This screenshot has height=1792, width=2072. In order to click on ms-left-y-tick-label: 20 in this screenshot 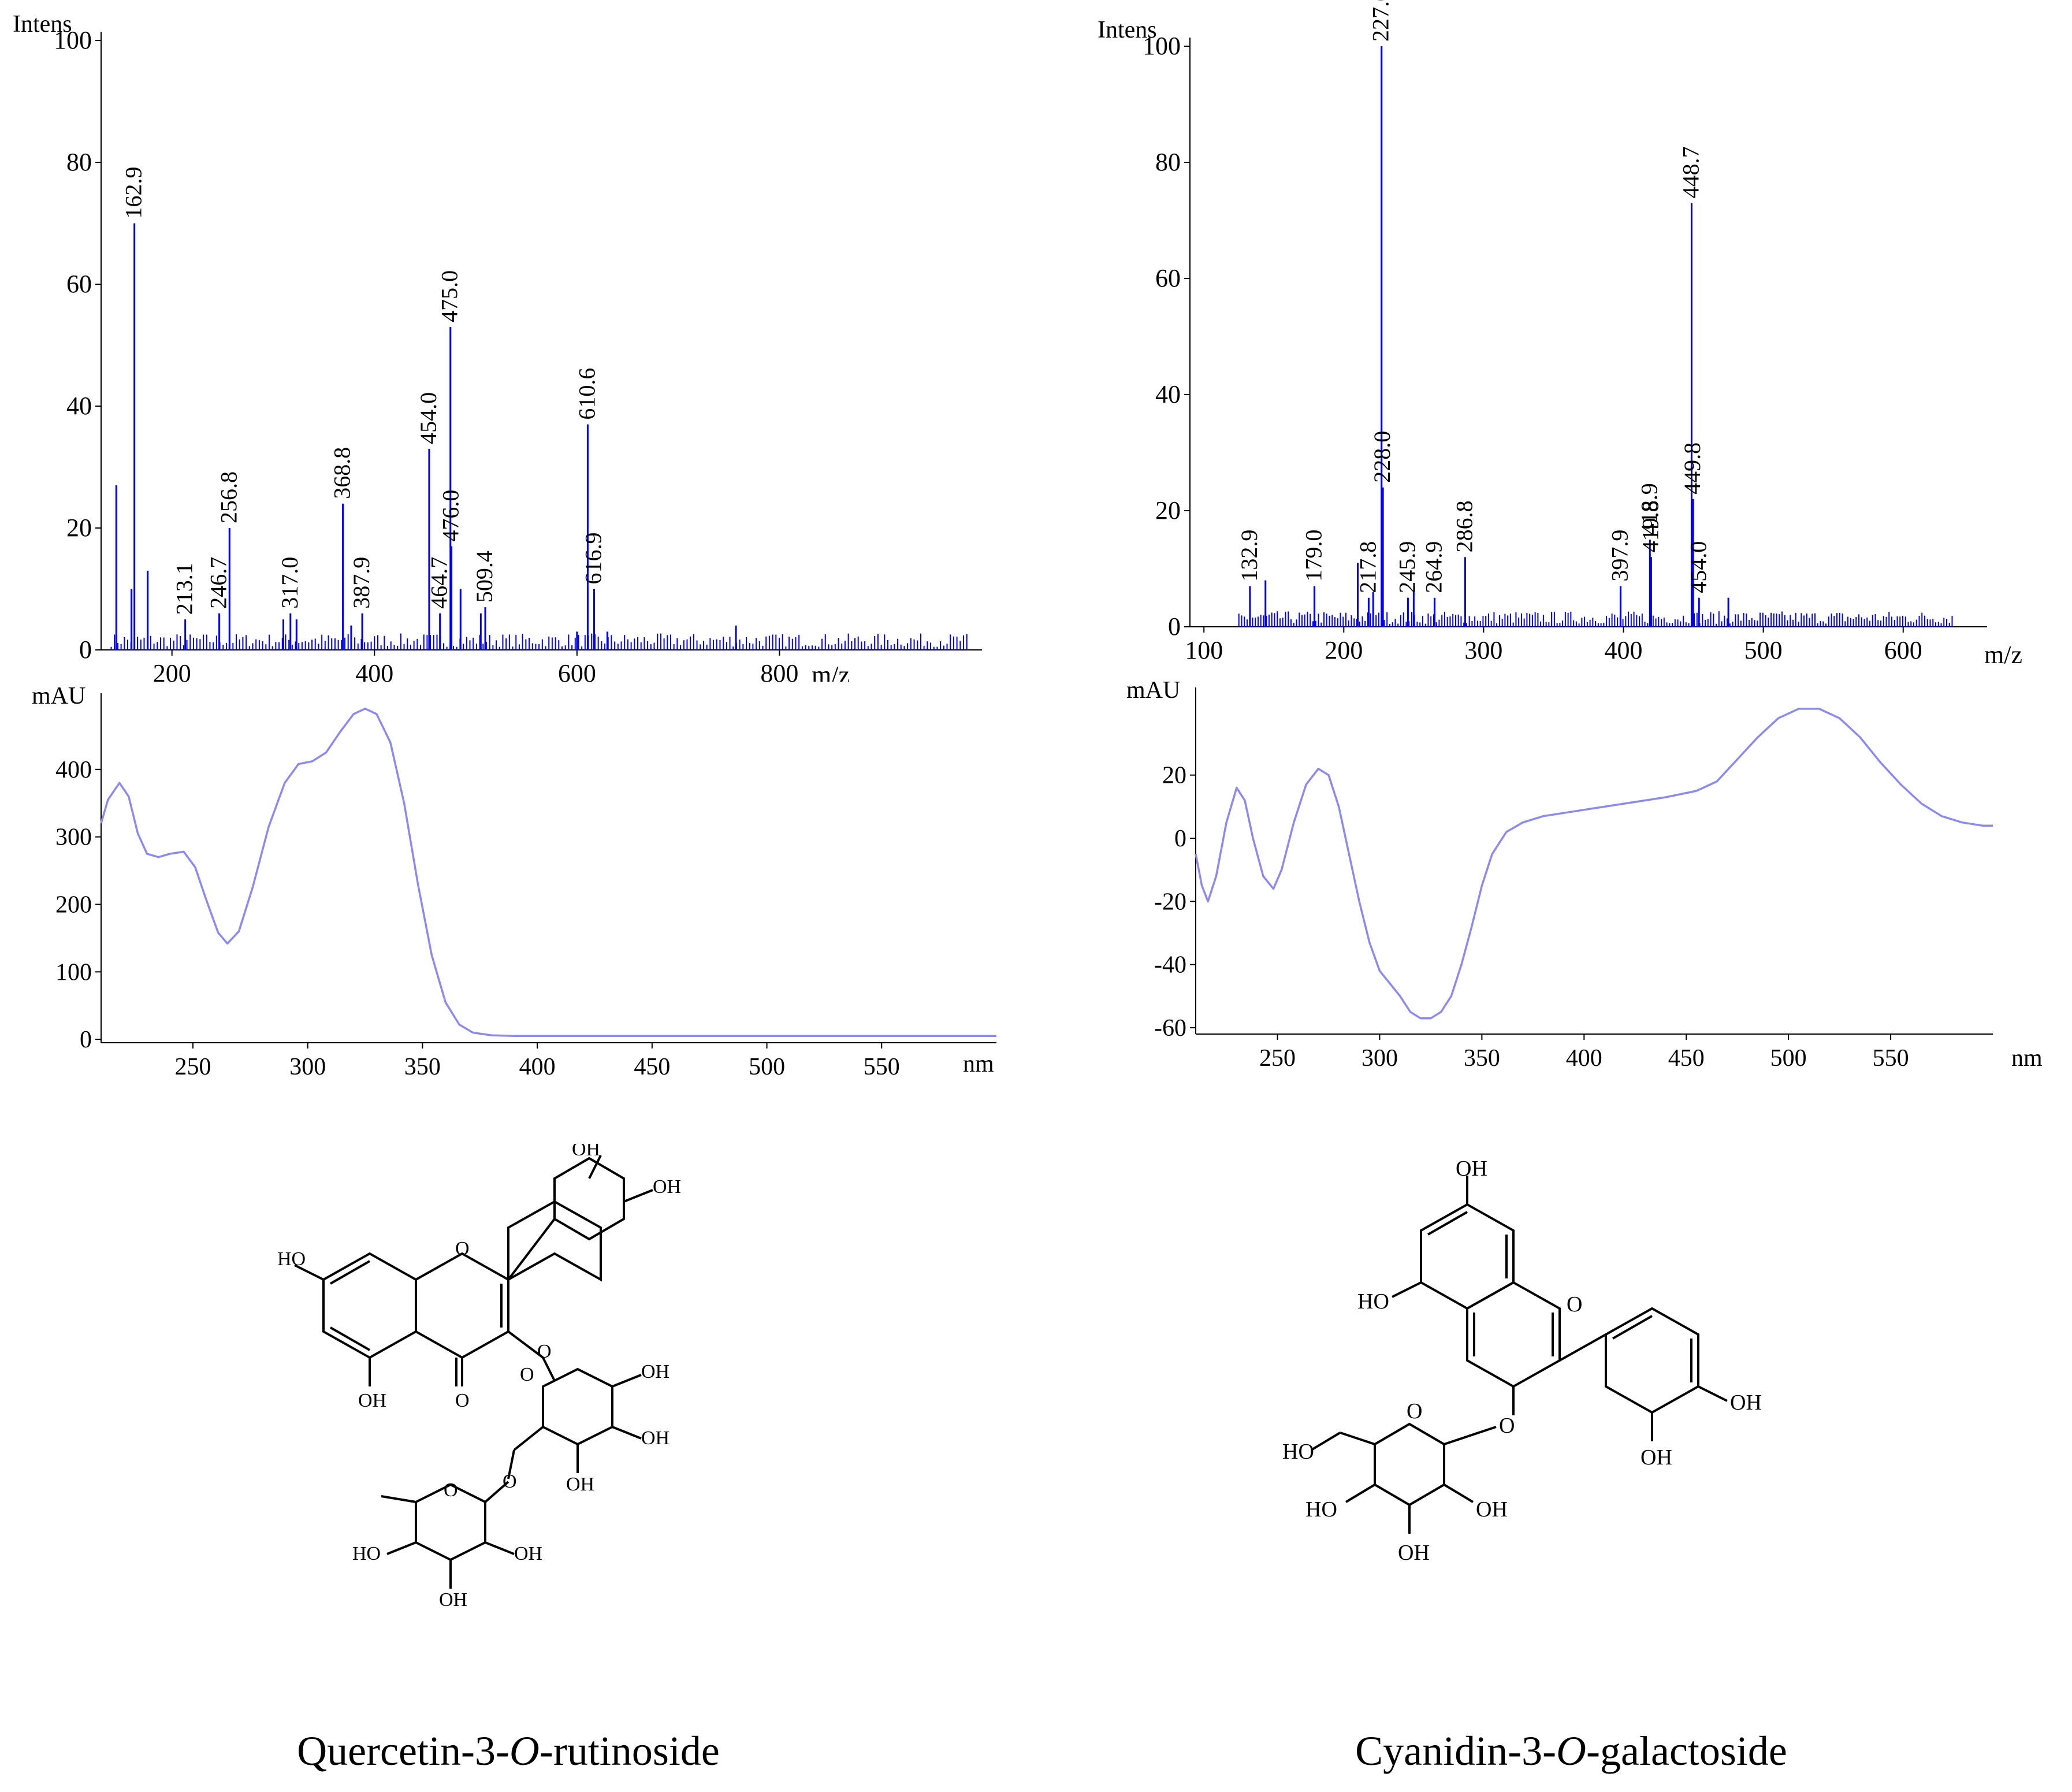, I will do `click(79, 528)`.